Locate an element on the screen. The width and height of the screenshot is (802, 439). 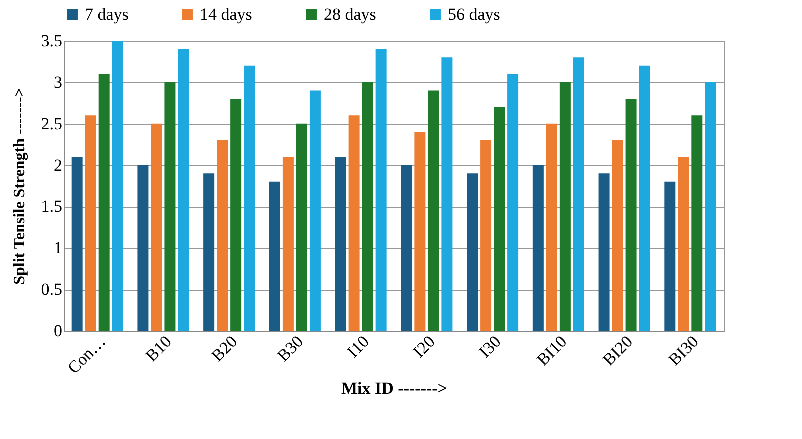
y-axis-title: Split Tensile Strength -------> is located at coordinates (19, 186).